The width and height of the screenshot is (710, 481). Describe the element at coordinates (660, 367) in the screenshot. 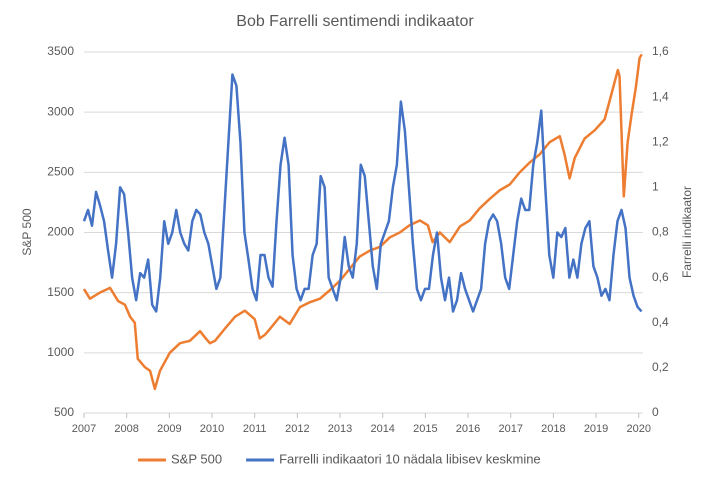

I see `y2-tick-label: 0,2` at that location.